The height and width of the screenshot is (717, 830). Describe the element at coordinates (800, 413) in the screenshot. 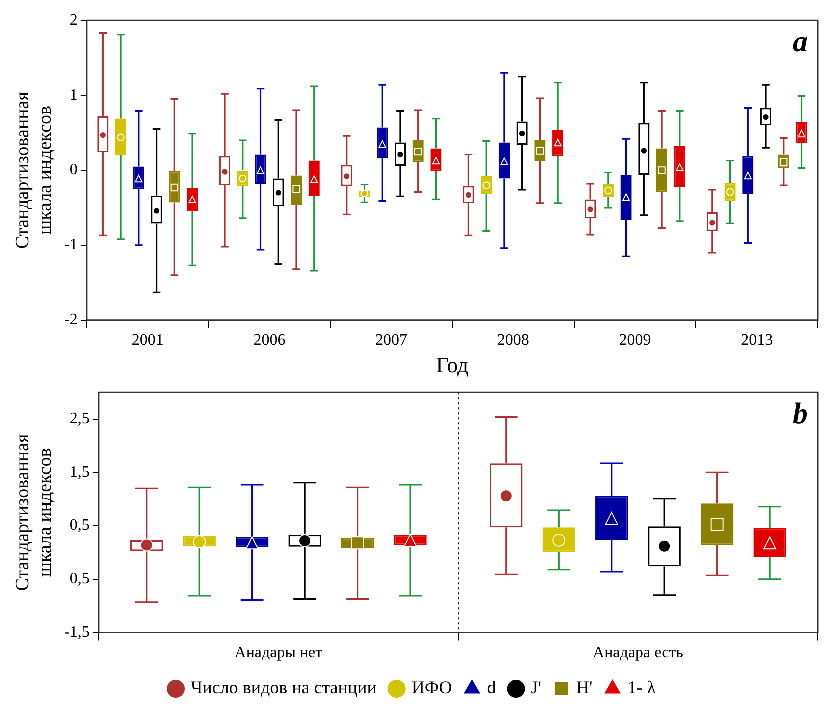

I see `annotation: b` at that location.